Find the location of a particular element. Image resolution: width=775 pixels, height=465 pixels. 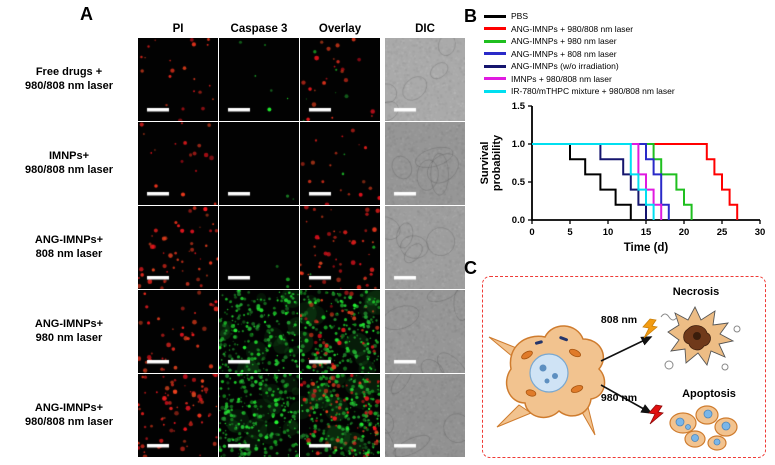

legend-label: ANG-IMNPs + 980/808 nm laser is located at coordinates (572, 28).